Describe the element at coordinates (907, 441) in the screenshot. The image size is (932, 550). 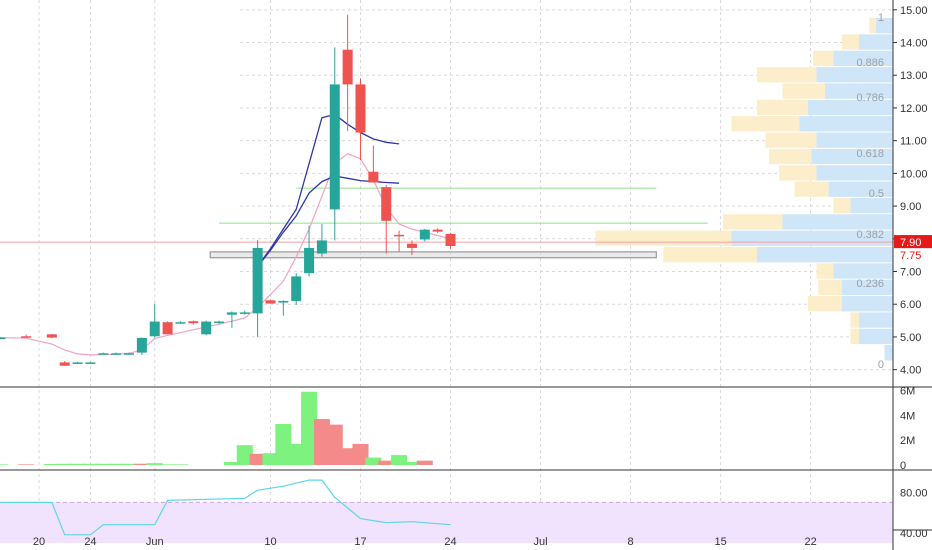
I see `volume-tick-label: 2M` at that location.